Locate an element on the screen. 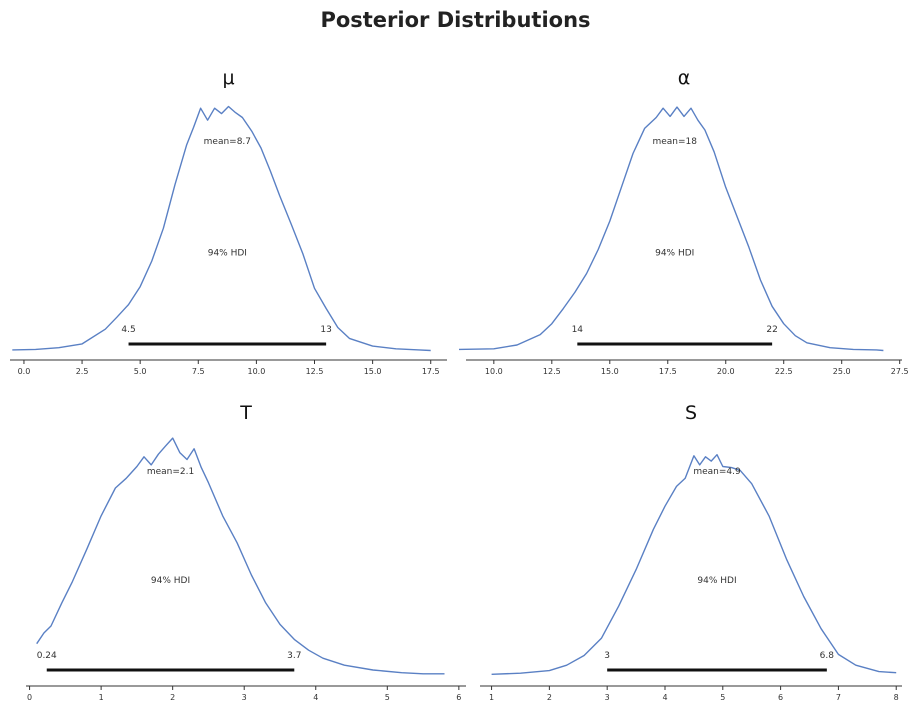  mean-label: mean=18 is located at coordinates (674, 142).